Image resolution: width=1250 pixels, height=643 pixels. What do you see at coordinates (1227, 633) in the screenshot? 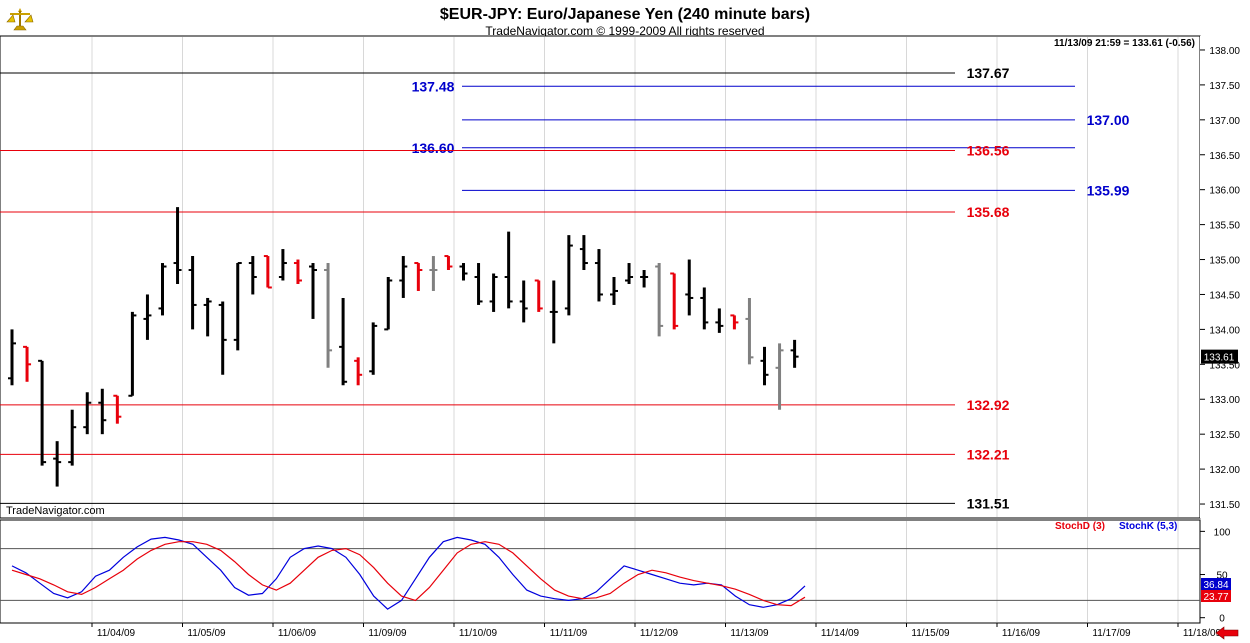
I see `scroll-arrow-icon` at bounding box center [1227, 633].